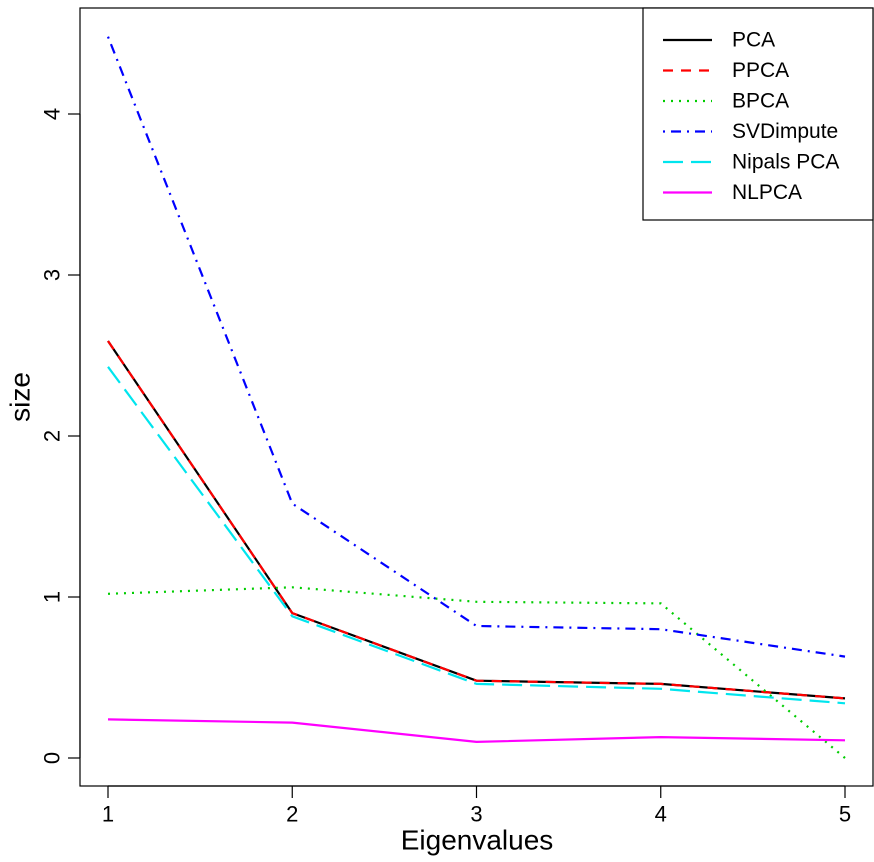 This screenshot has height=862, width=874. What do you see at coordinates (476, 731) in the screenshot?
I see `series-line-nlpca` at bounding box center [476, 731].